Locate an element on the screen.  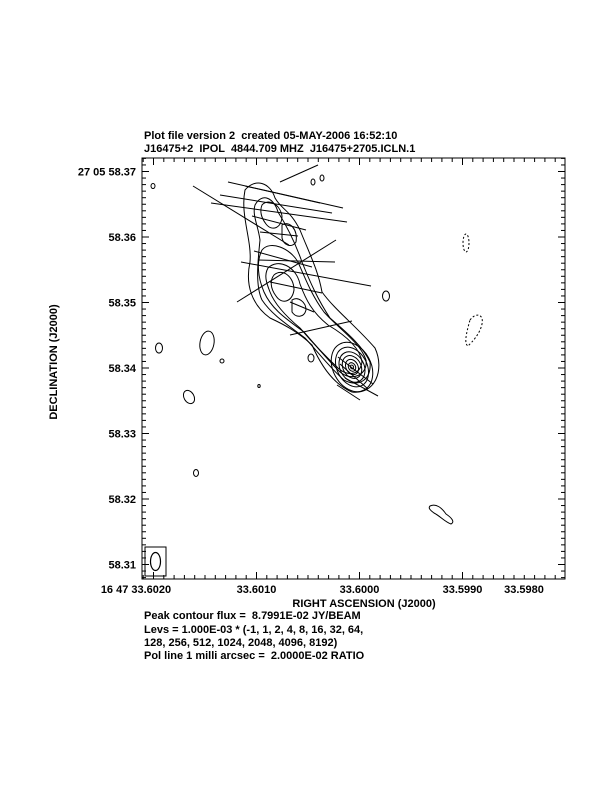
contour-knot-upper is located at coordinates (271, 215).